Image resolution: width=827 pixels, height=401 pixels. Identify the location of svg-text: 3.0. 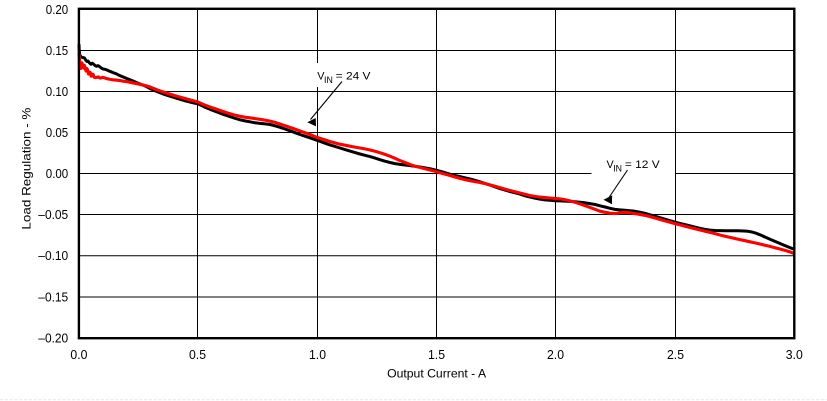
(794, 355).